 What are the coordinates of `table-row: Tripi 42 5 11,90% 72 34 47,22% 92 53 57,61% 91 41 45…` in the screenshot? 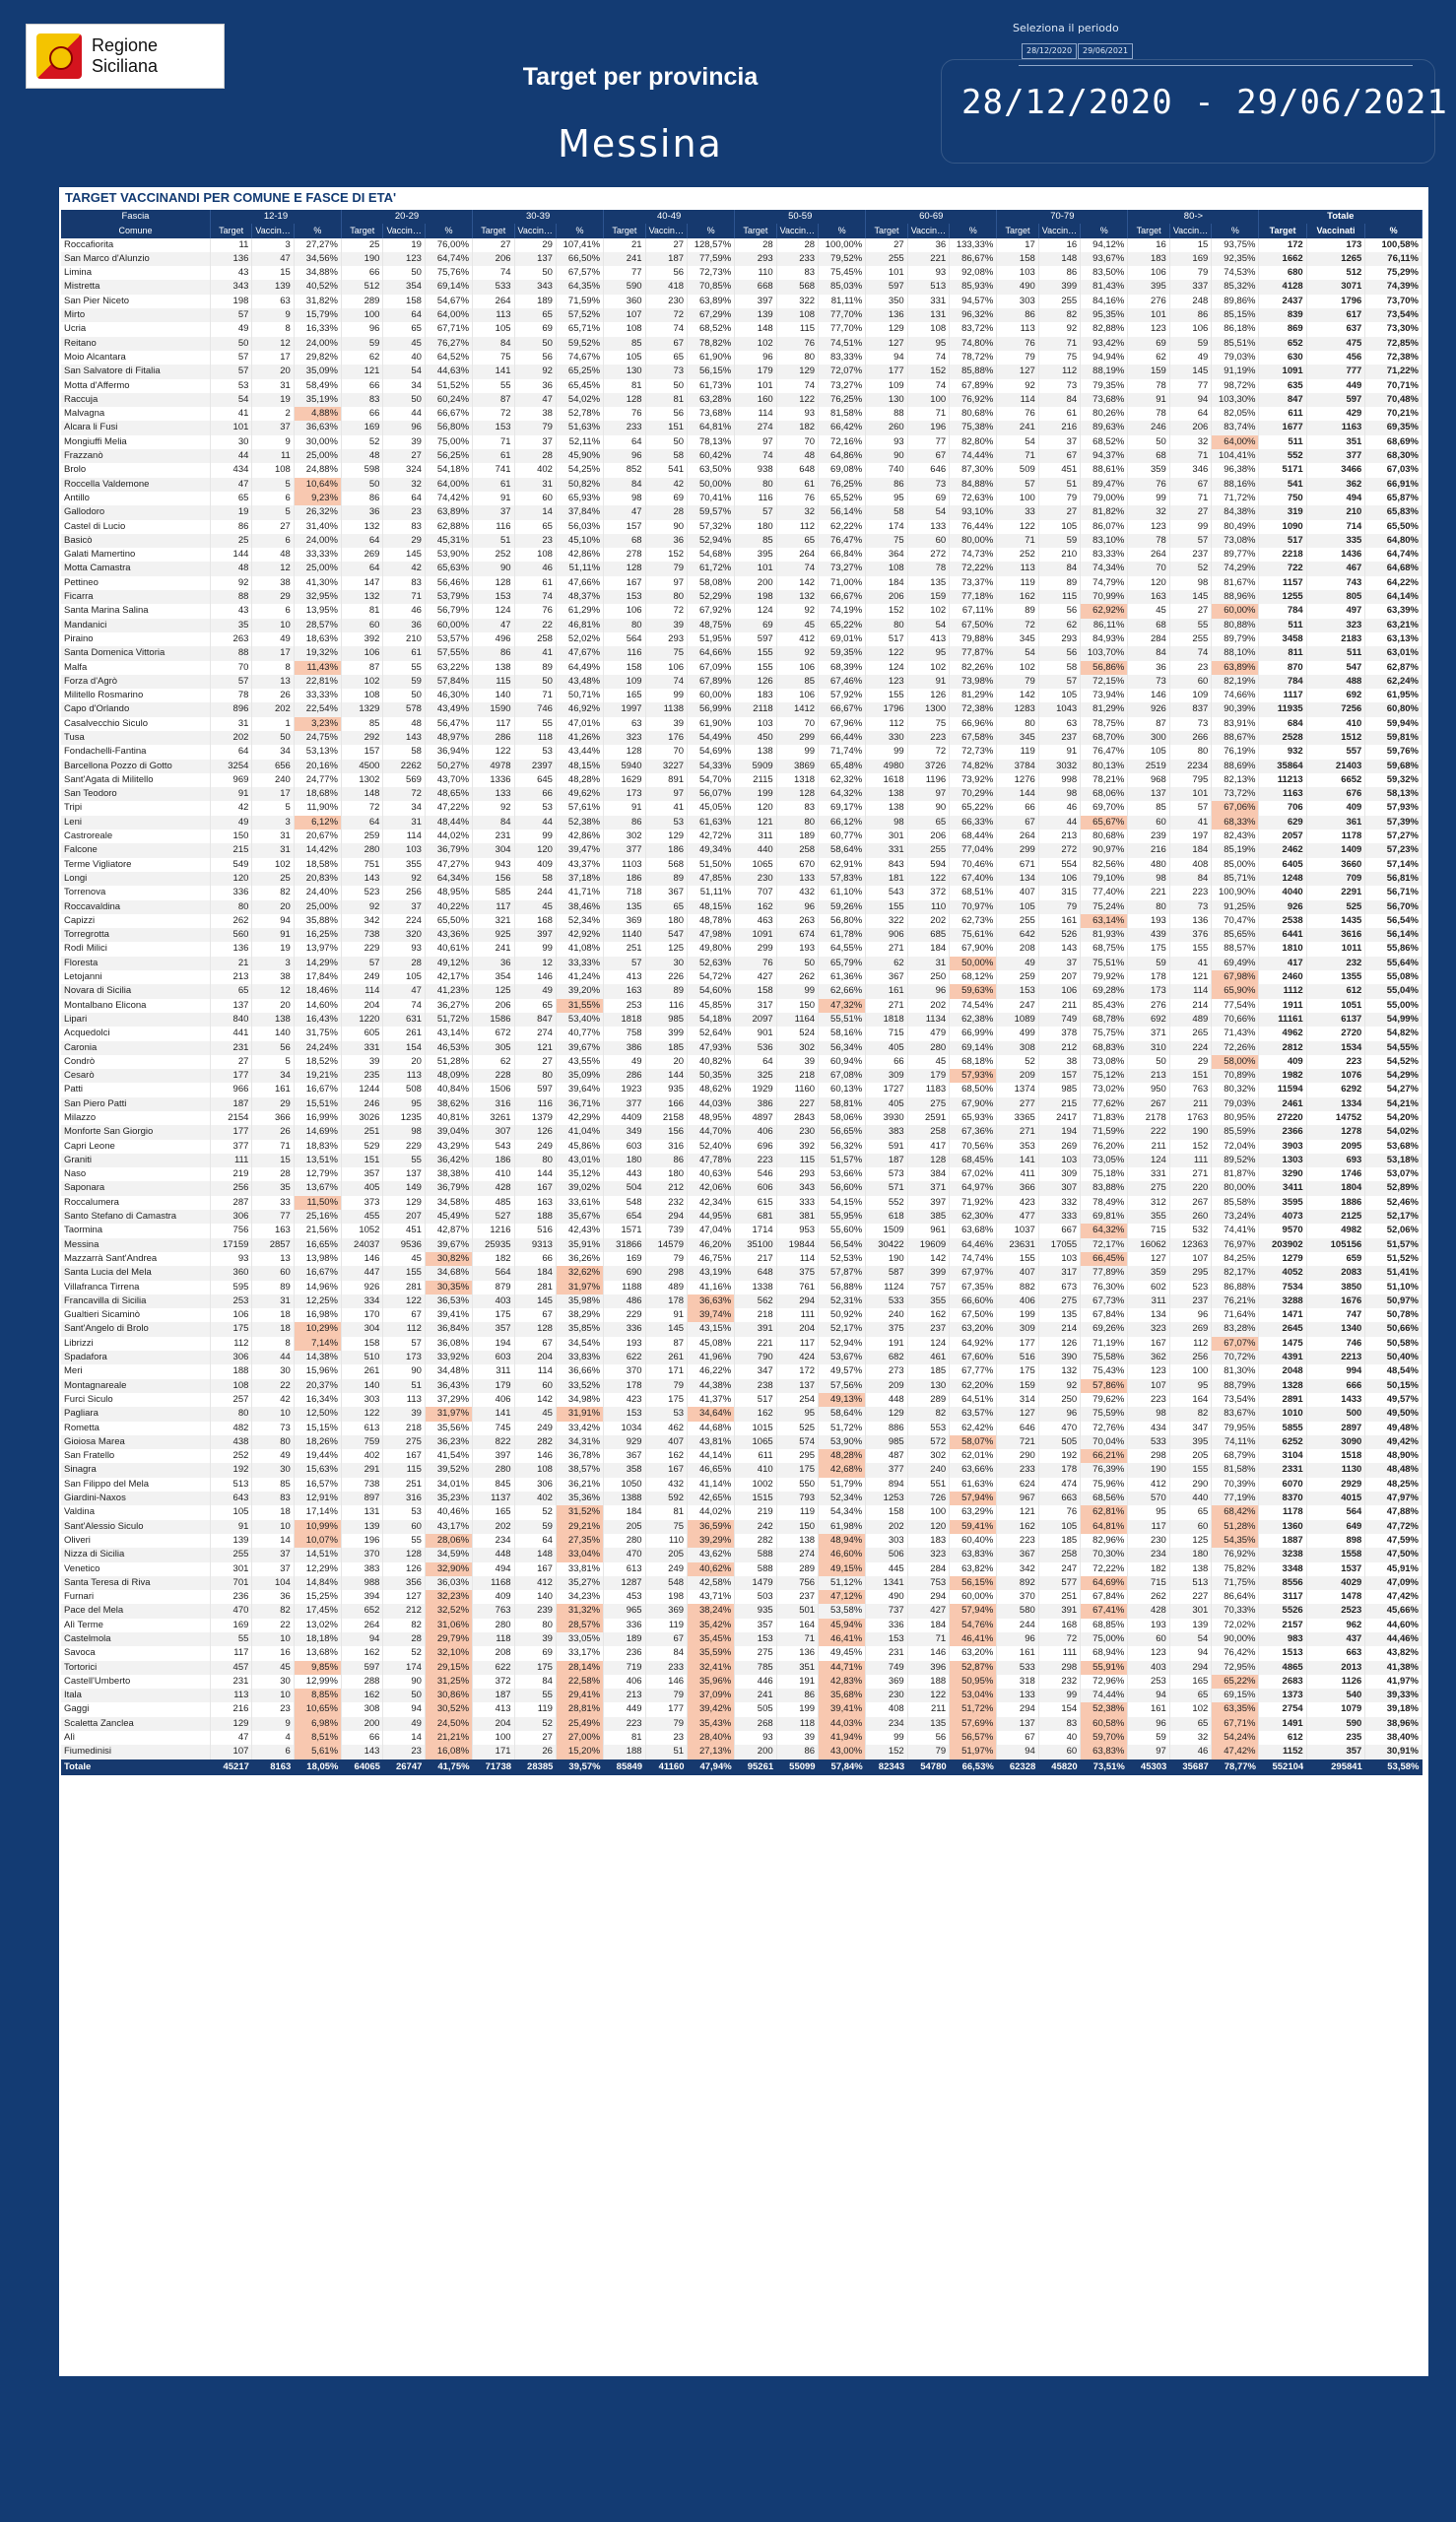 It's located at (742, 808).